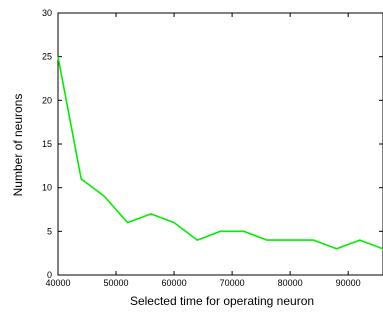 This screenshot has height=320, width=383. Describe the element at coordinates (222, 301) in the screenshot. I see `x-axis-label: Selected time for operating neuron` at that location.